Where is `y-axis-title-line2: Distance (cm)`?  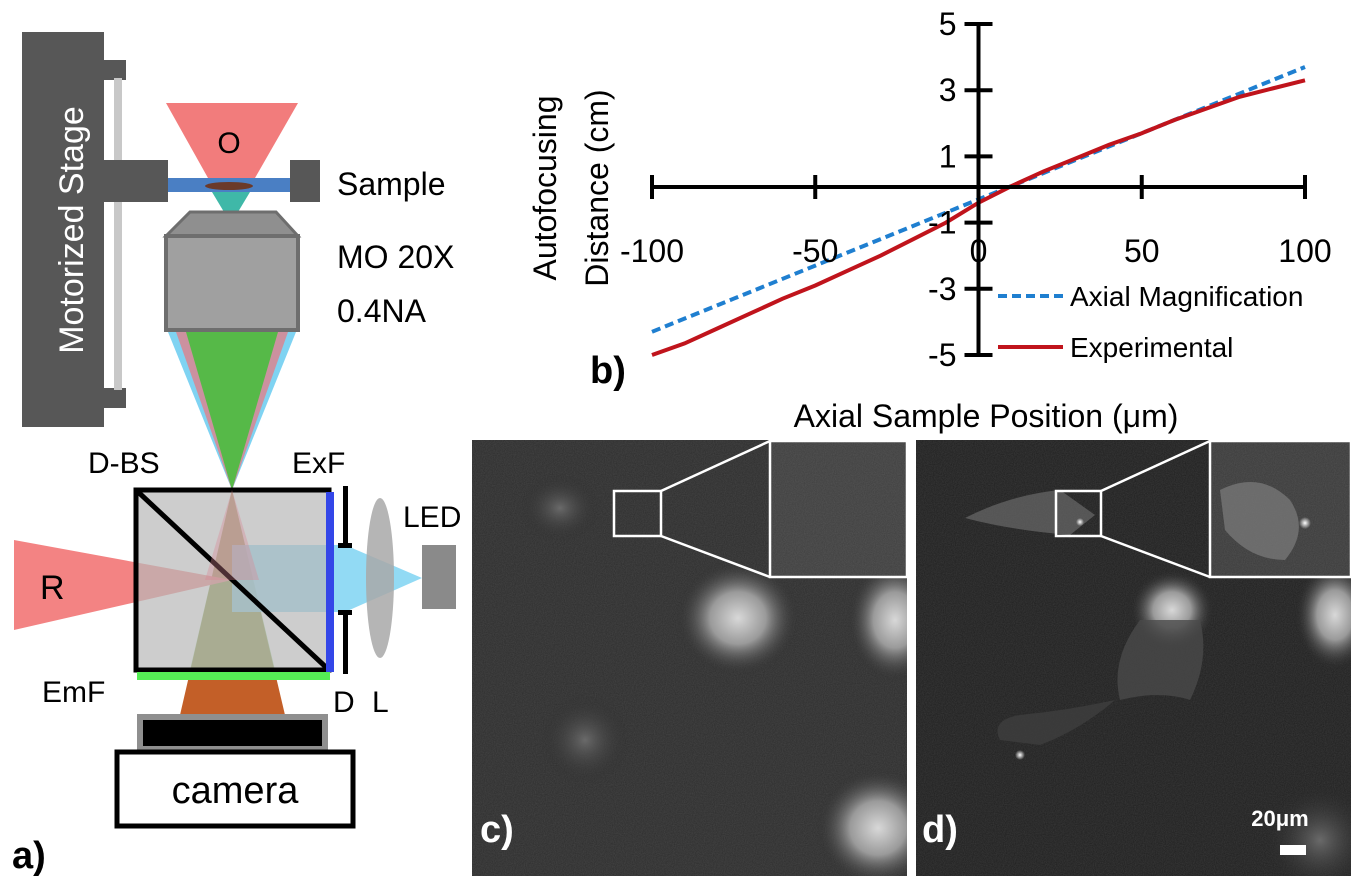 y-axis-title-line2: Distance (cm) is located at coordinates (597, 187).